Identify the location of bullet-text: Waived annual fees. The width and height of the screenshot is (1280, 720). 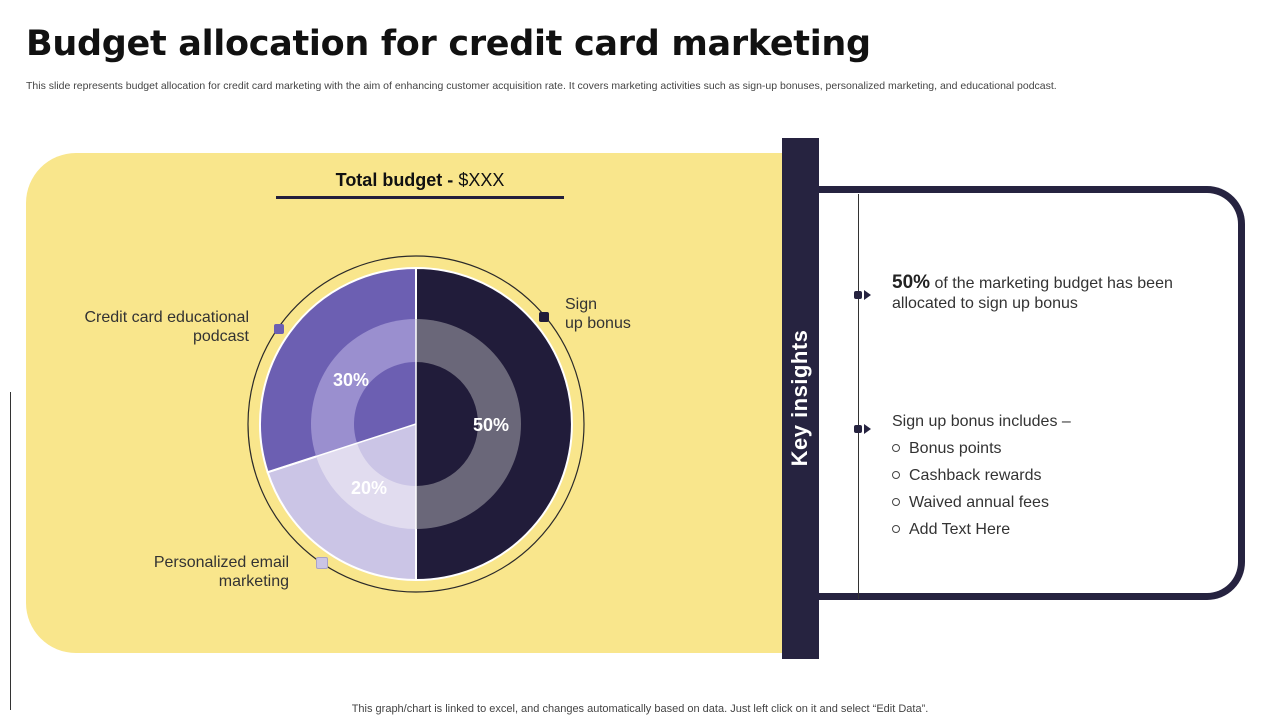
(979, 502).